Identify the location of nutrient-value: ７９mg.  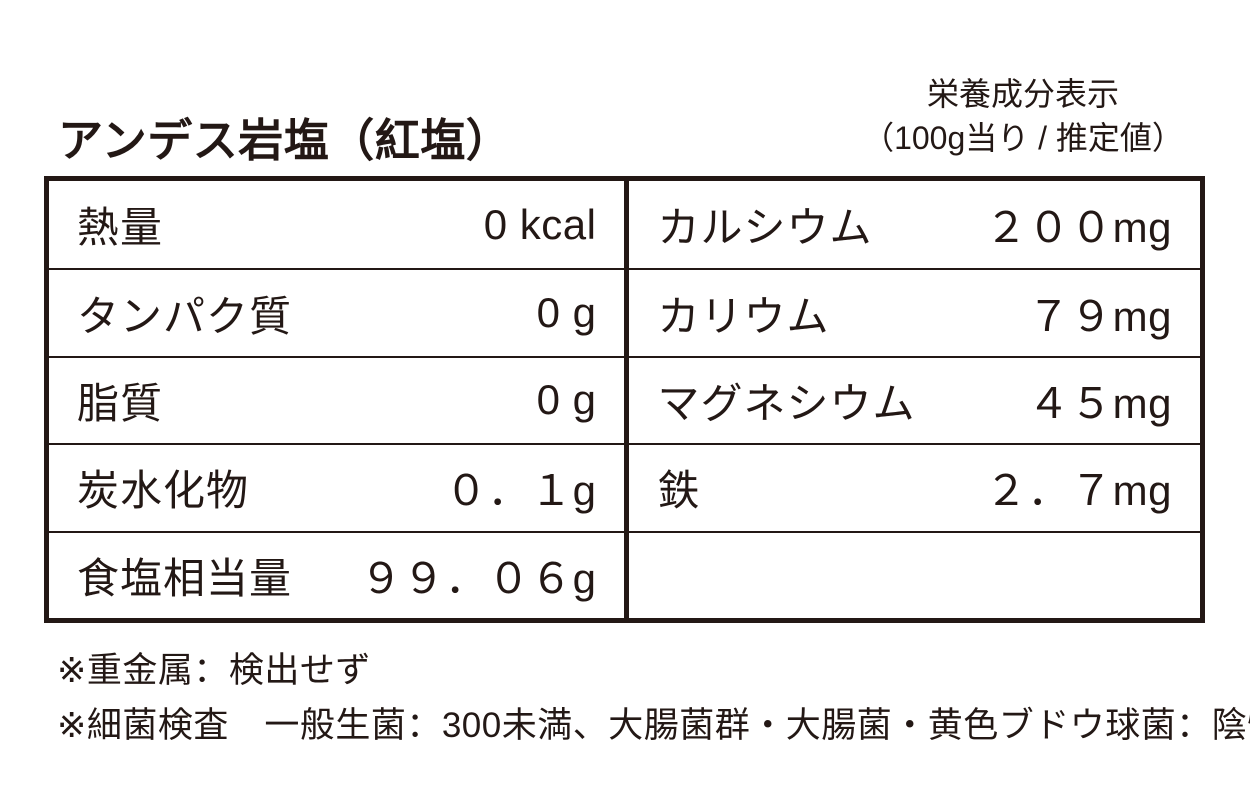
(1099, 316).